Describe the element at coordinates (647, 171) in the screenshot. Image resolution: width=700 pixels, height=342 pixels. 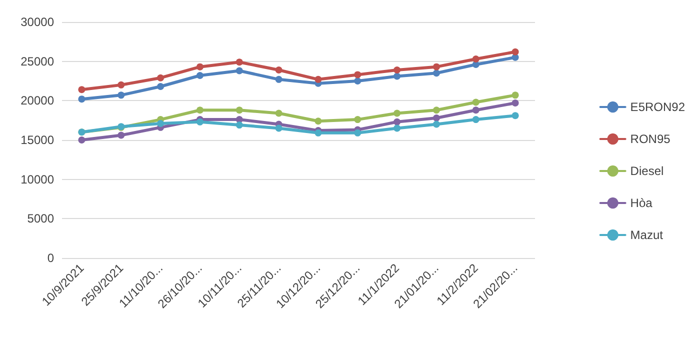
I see `legend-label: Diesel` at that location.